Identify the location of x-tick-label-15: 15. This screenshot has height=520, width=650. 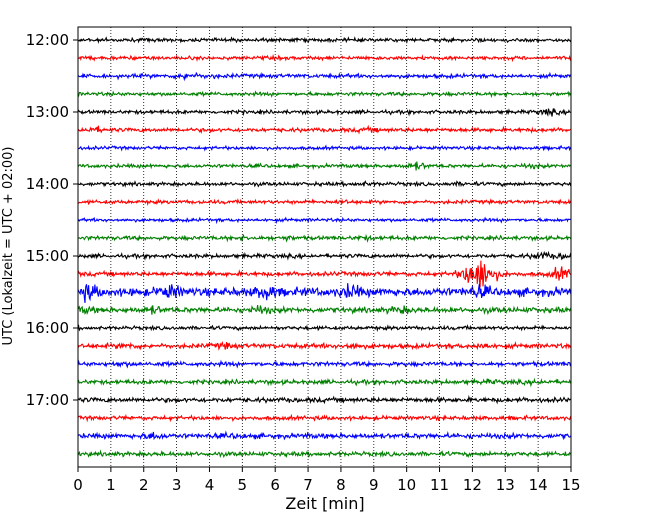
(570, 485).